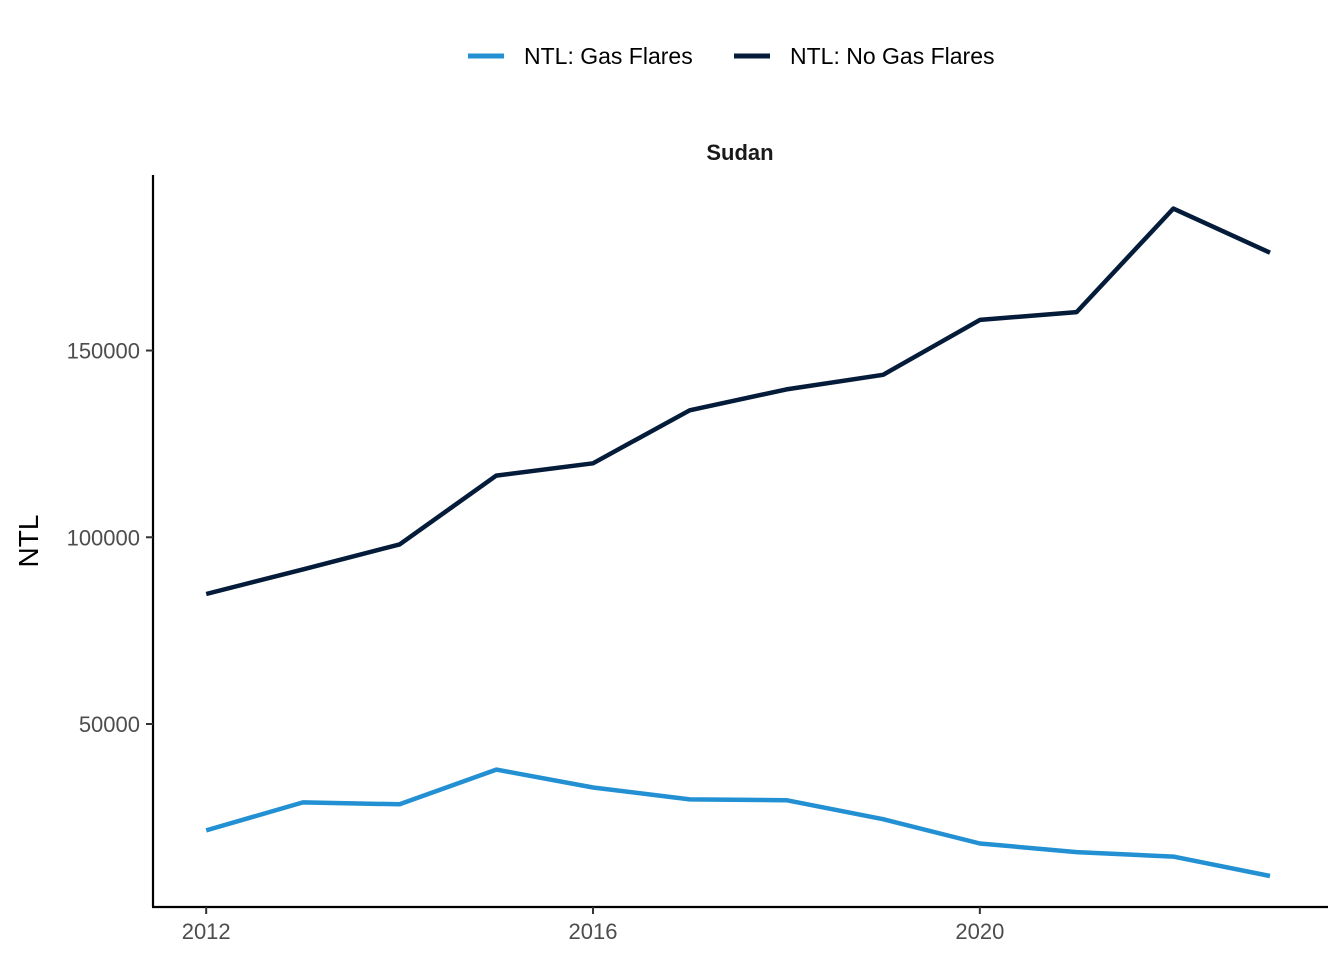  Describe the element at coordinates (103, 537) in the screenshot. I see `y-tick-label: 100000` at that location.